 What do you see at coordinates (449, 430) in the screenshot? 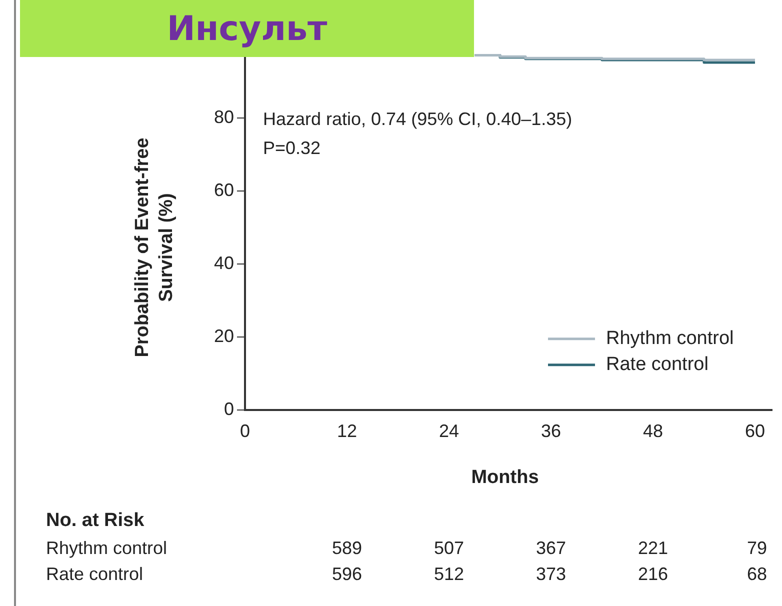
I see `x-tick-label: 24` at bounding box center [449, 430].